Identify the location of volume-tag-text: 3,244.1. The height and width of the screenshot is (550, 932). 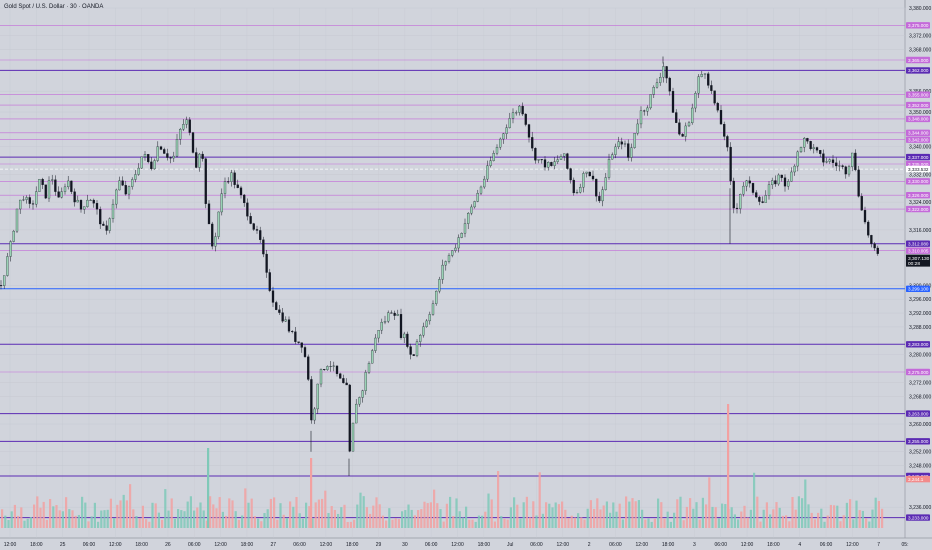
(916, 479).